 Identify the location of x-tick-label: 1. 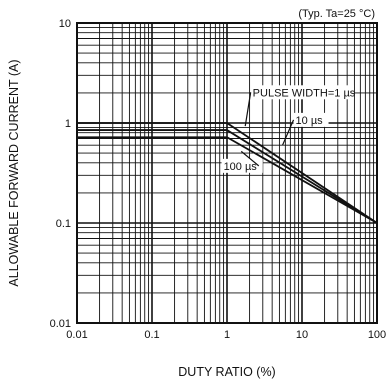
(227, 335).